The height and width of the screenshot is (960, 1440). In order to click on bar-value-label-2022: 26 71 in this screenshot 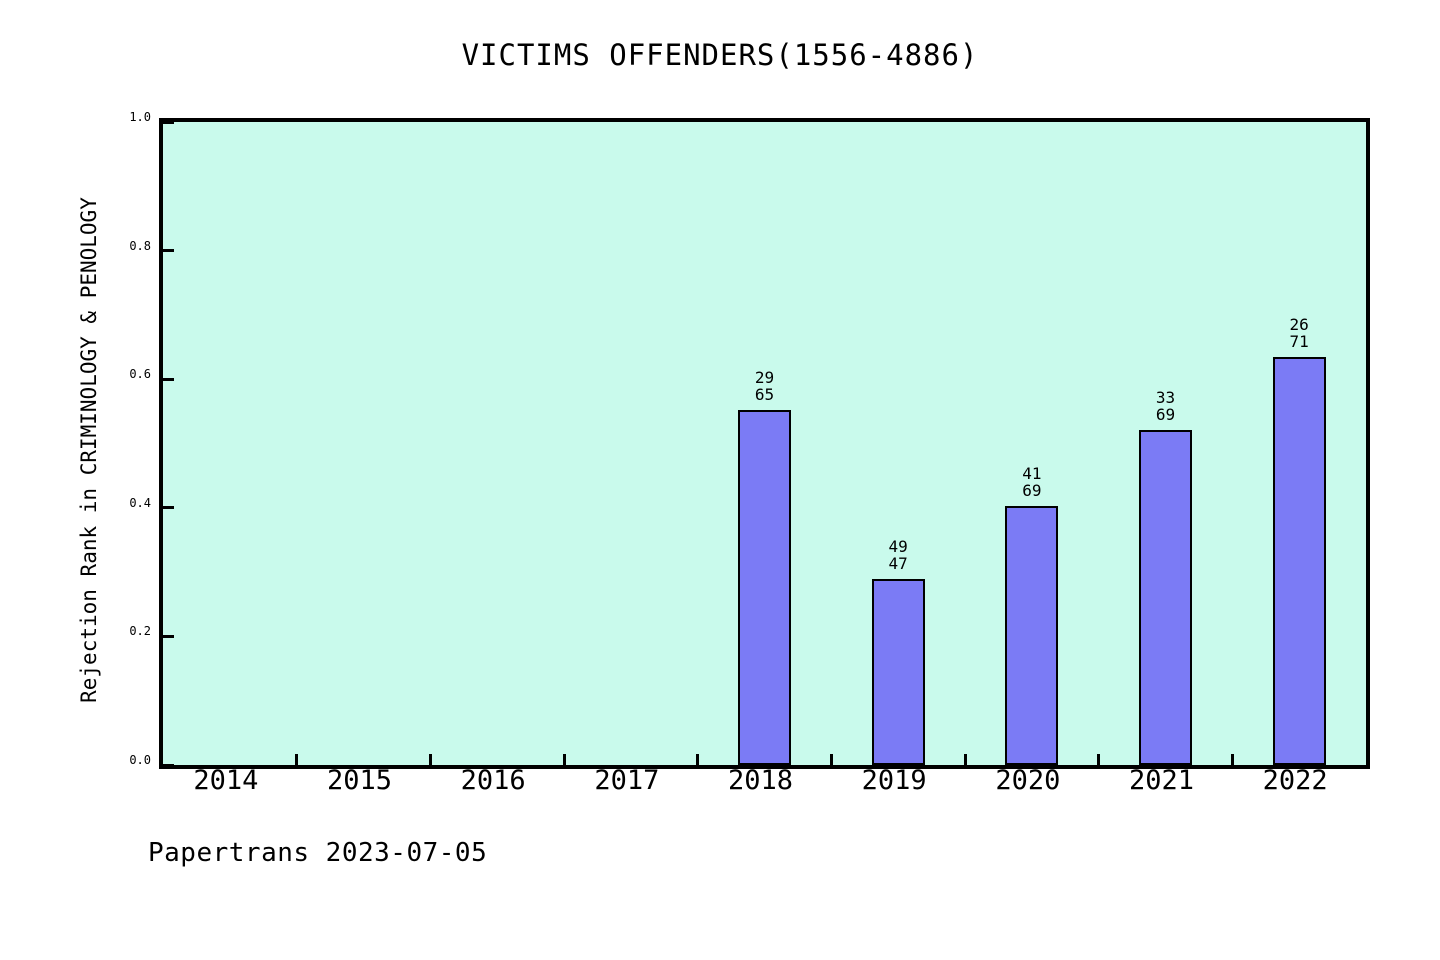, I will do `click(1299, 333)`.